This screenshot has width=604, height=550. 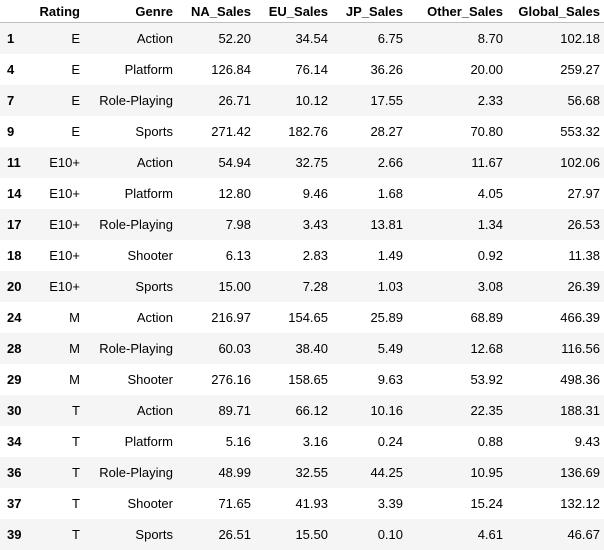 What do you see at coordinates (75, 131) in the screenshot?
I see `rating-cell: E` at bounding box center [75, 131].